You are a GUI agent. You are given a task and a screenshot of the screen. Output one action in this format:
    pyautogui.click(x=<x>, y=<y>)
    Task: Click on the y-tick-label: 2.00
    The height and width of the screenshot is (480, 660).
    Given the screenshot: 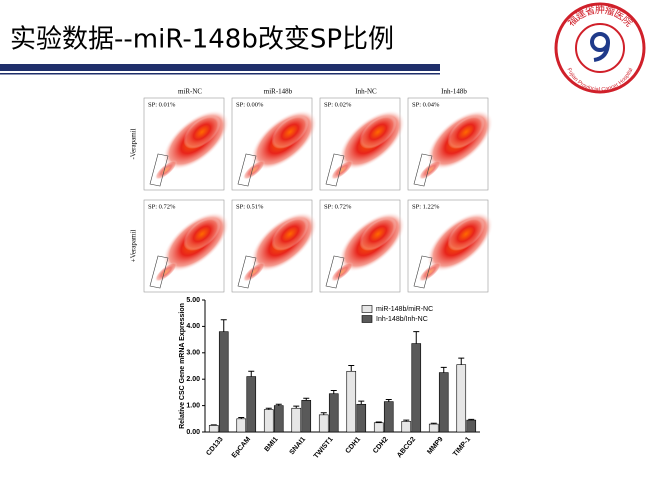 What is the action you would take?
    pyautogui.click(x=193, y=379)
    